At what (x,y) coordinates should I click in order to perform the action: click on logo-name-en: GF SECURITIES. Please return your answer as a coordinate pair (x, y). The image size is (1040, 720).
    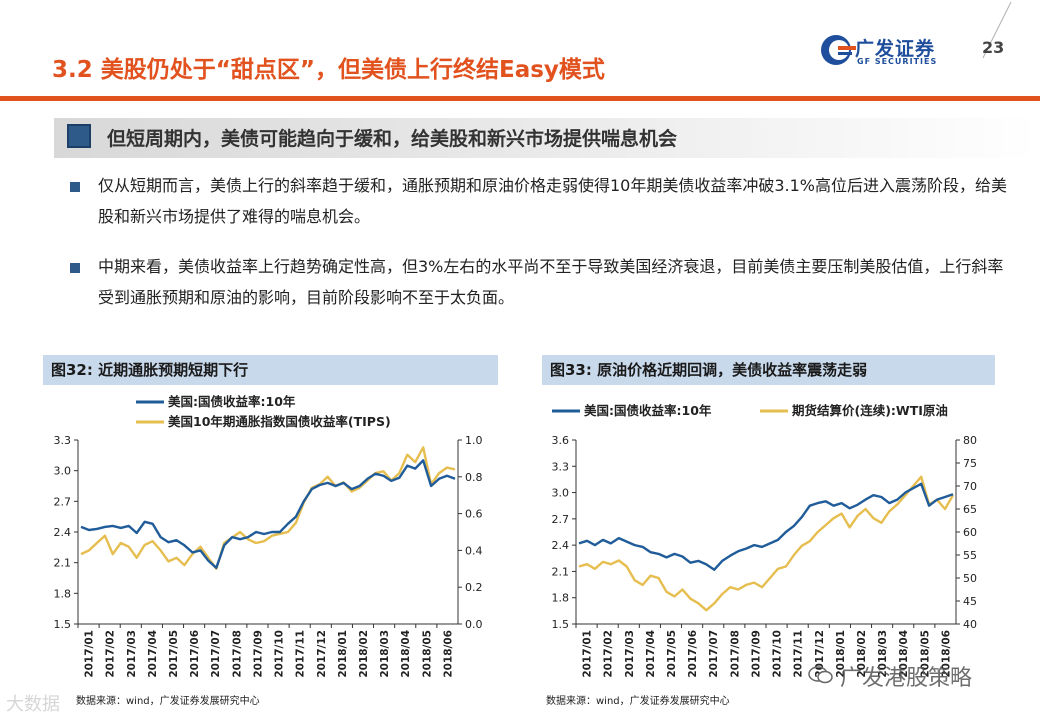
    Looking at the image, I should click on (897, 61).